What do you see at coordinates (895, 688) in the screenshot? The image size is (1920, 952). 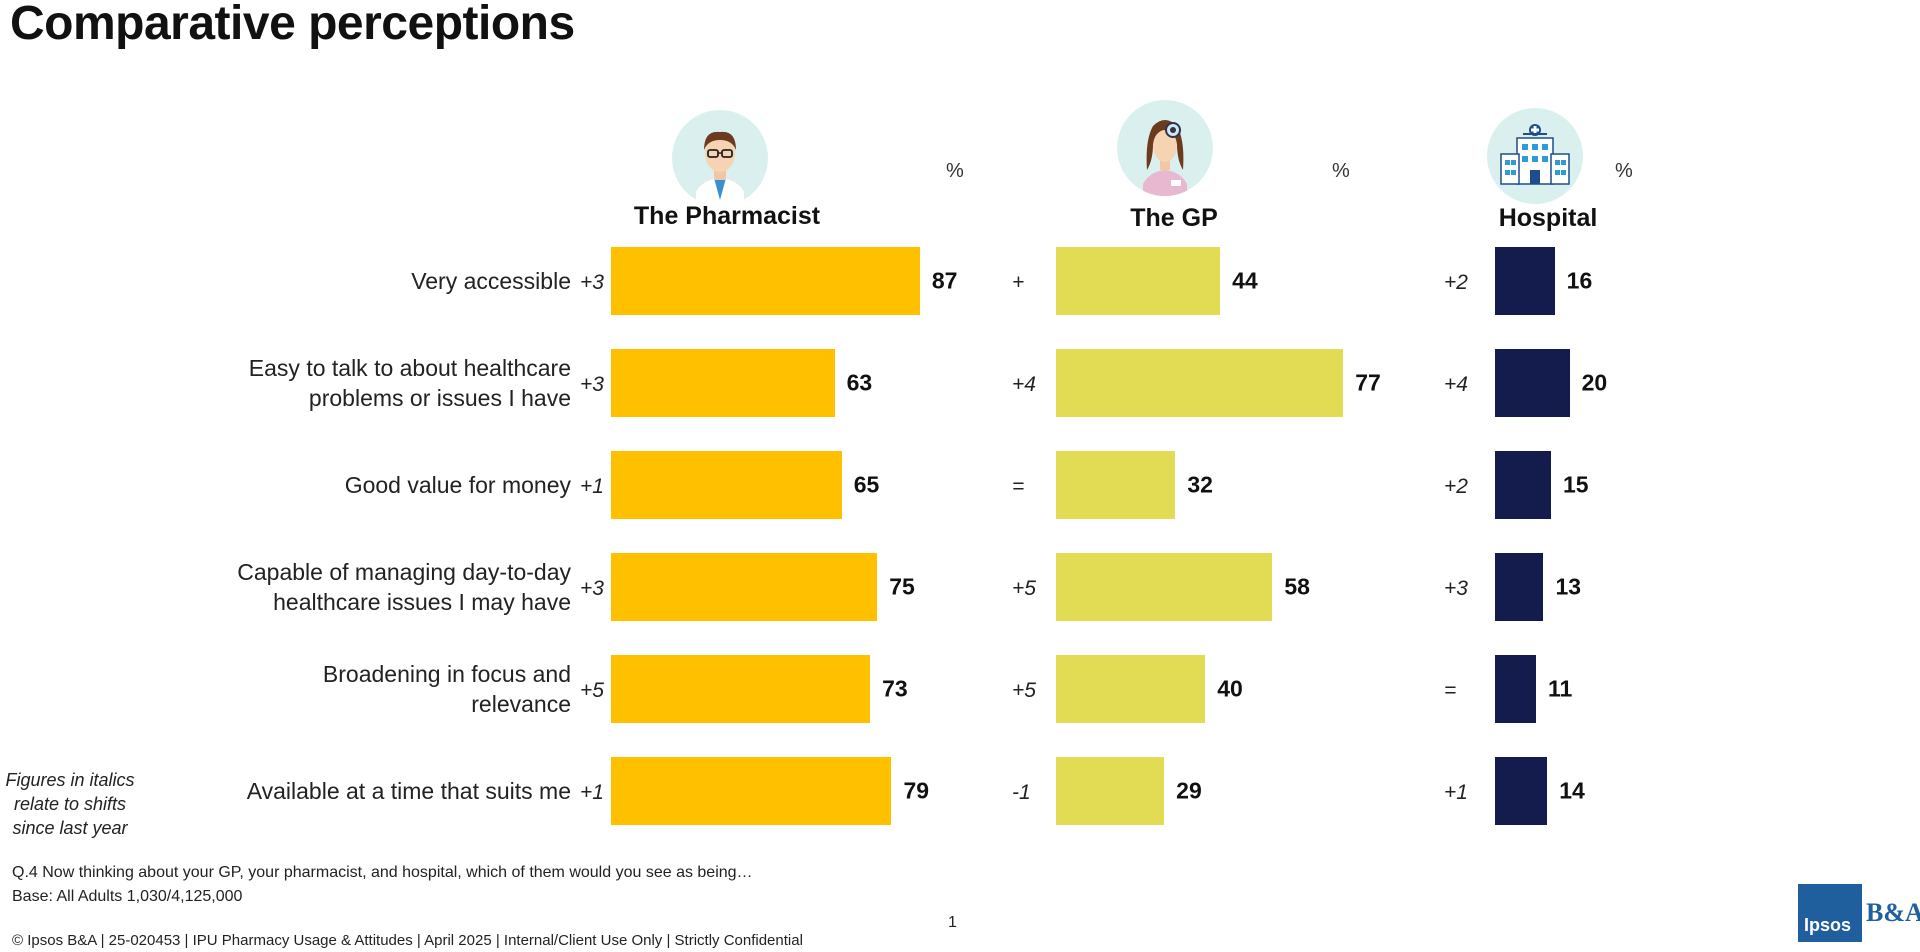 I see `data-label: 73` at bounding box center [895, 688].